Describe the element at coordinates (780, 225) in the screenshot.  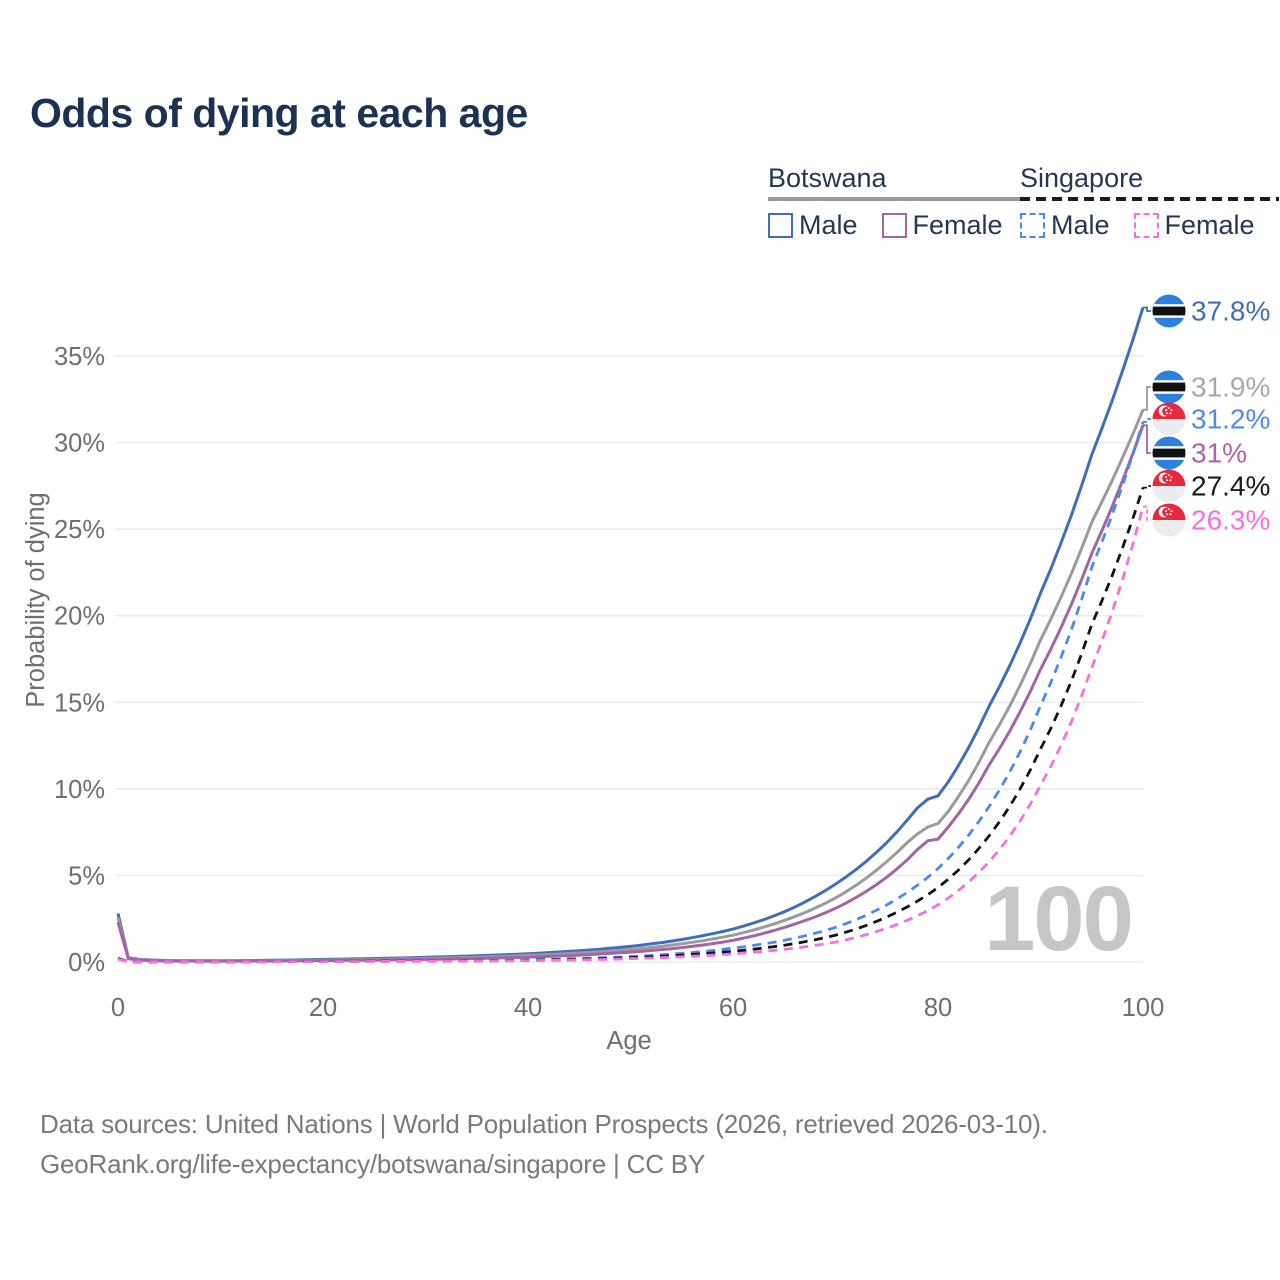
I see `legend-swatch-botswana-male-icon` at that location.